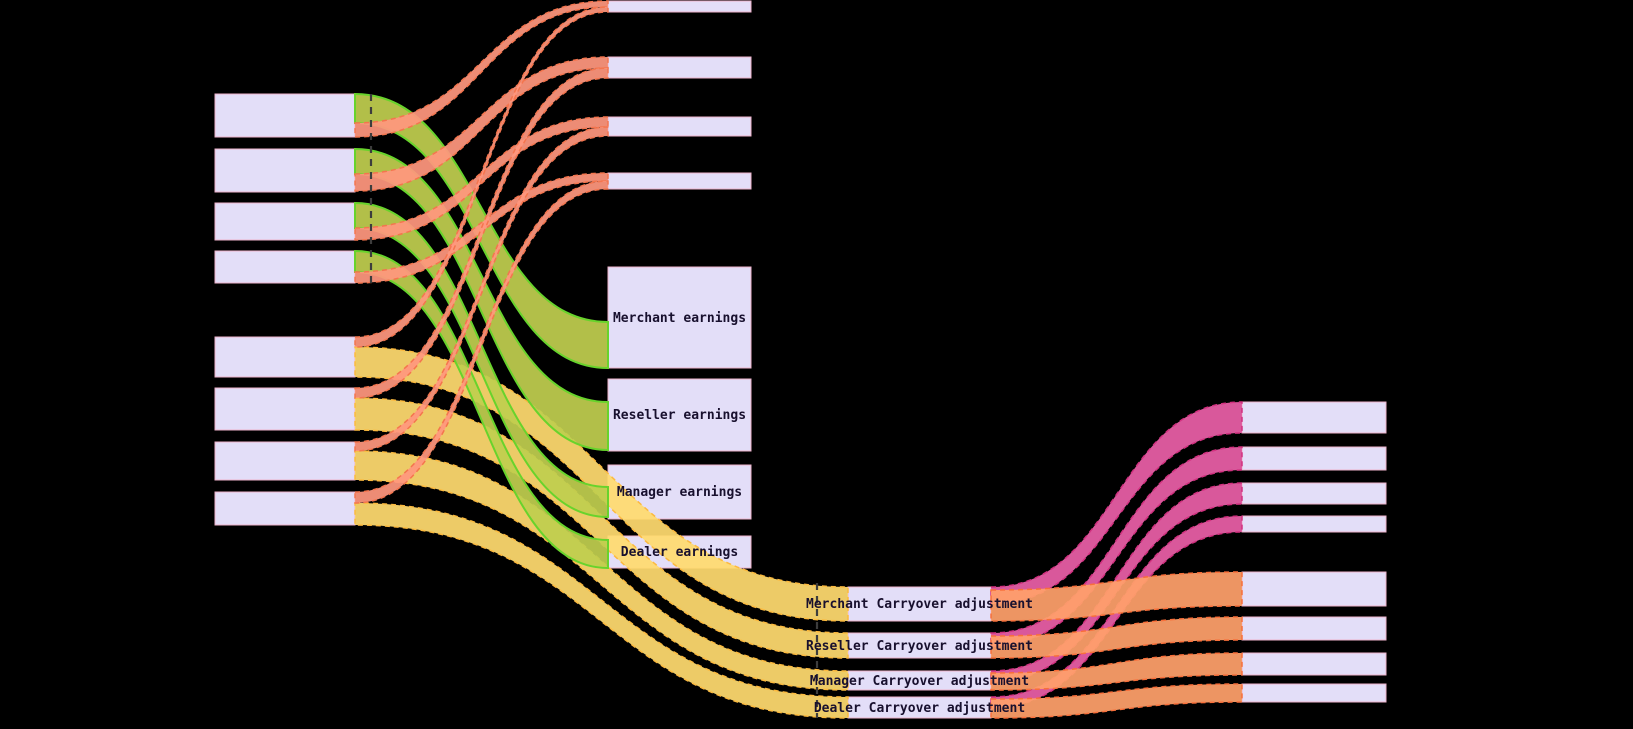 The image size is (1633, 729). I want to click on flow-salmon-s6-bar2, so click(481, 233).